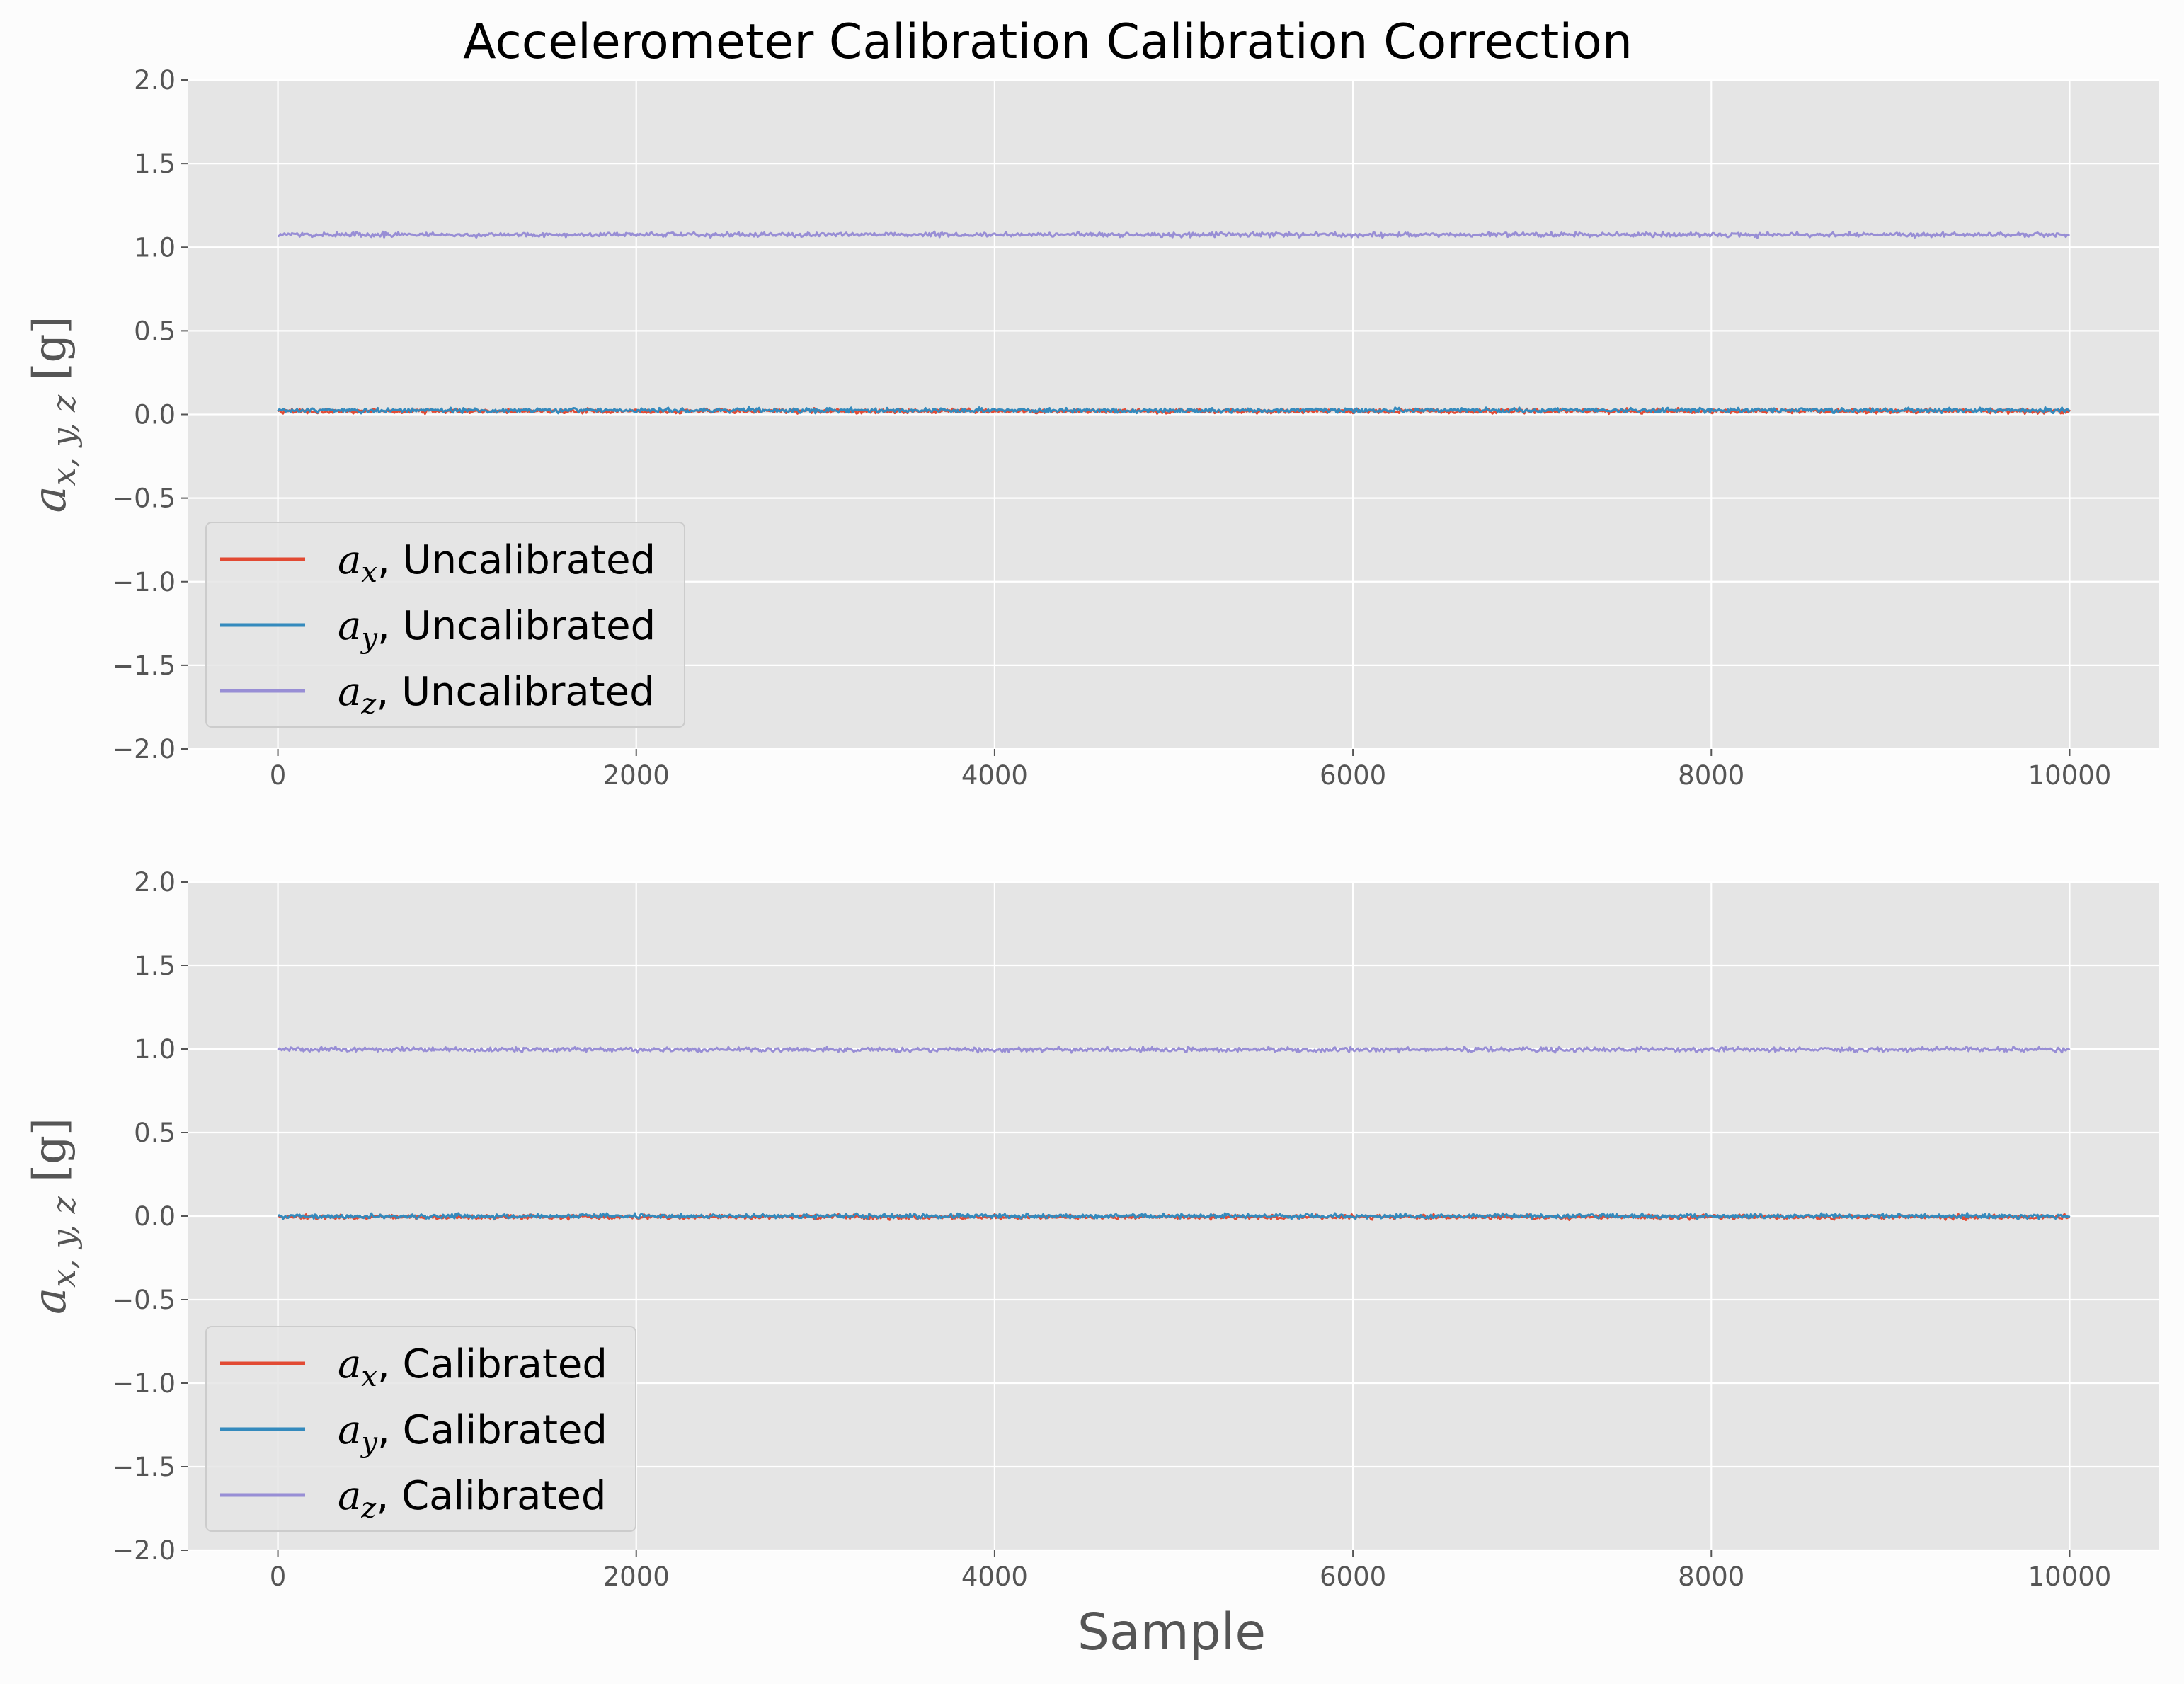 This screenshot has height=1684, width=2184. I want to click on legend-label-x: ax, Uncalibrated, so click(497, 563).